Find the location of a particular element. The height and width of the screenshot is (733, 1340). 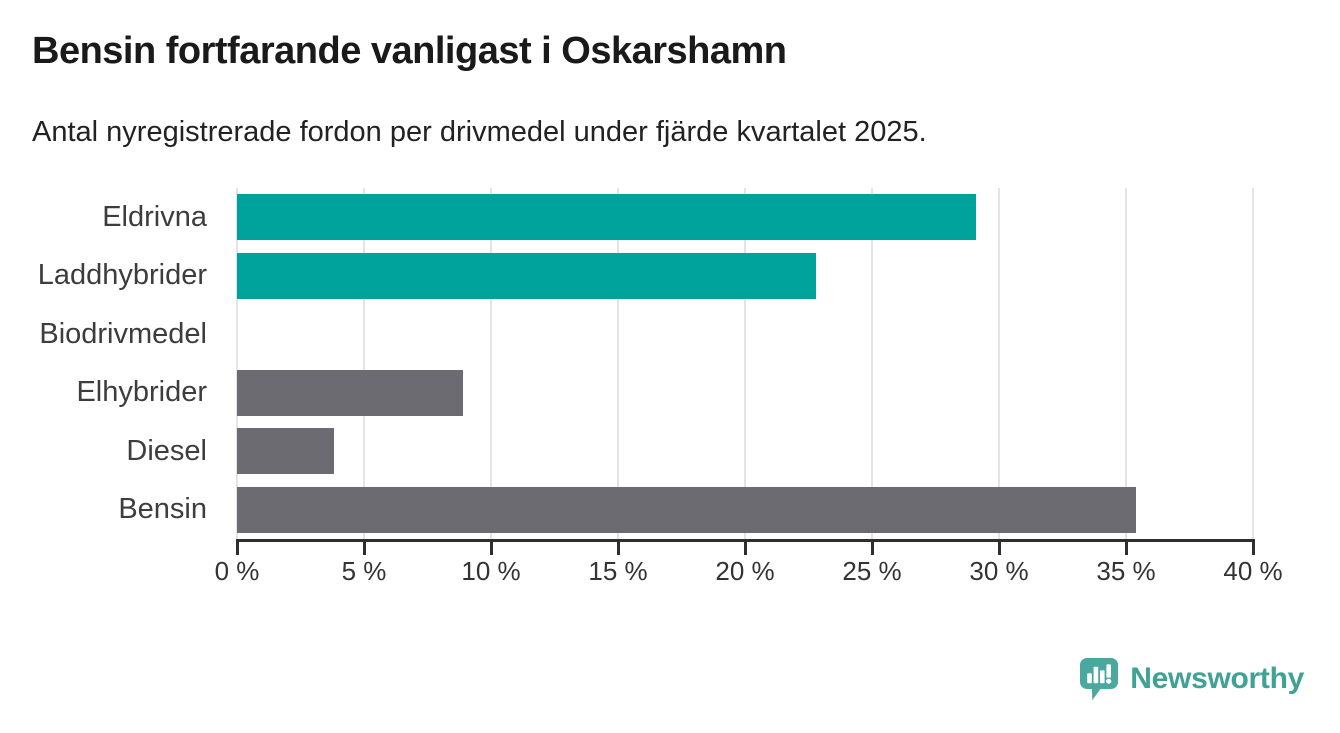

category-label: Biodrivmedel is located at coordinates (123, 333).